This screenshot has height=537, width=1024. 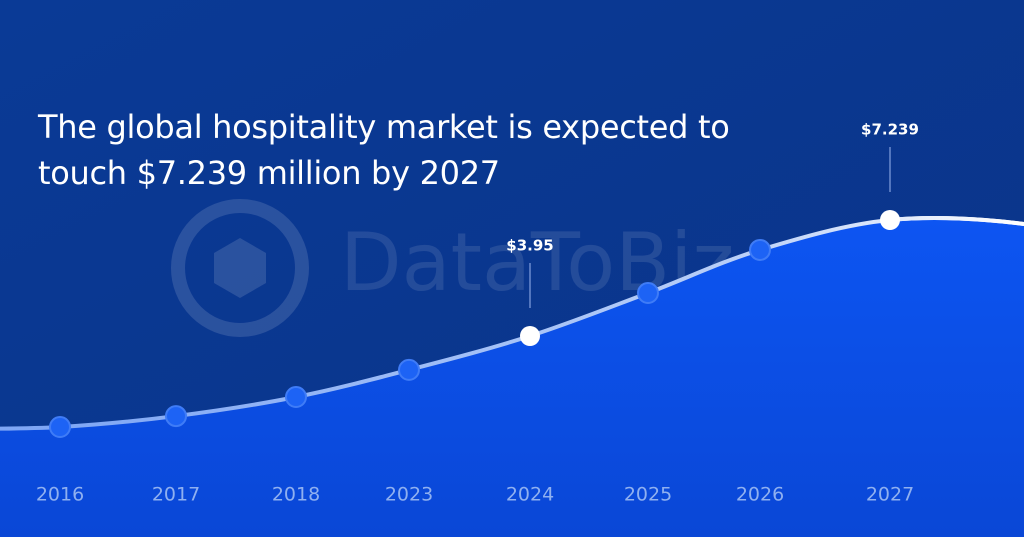 What do you see at coordinates (240, 268) in the screenshot?
I see `watermark-logo` at bounding box center [240, 268].